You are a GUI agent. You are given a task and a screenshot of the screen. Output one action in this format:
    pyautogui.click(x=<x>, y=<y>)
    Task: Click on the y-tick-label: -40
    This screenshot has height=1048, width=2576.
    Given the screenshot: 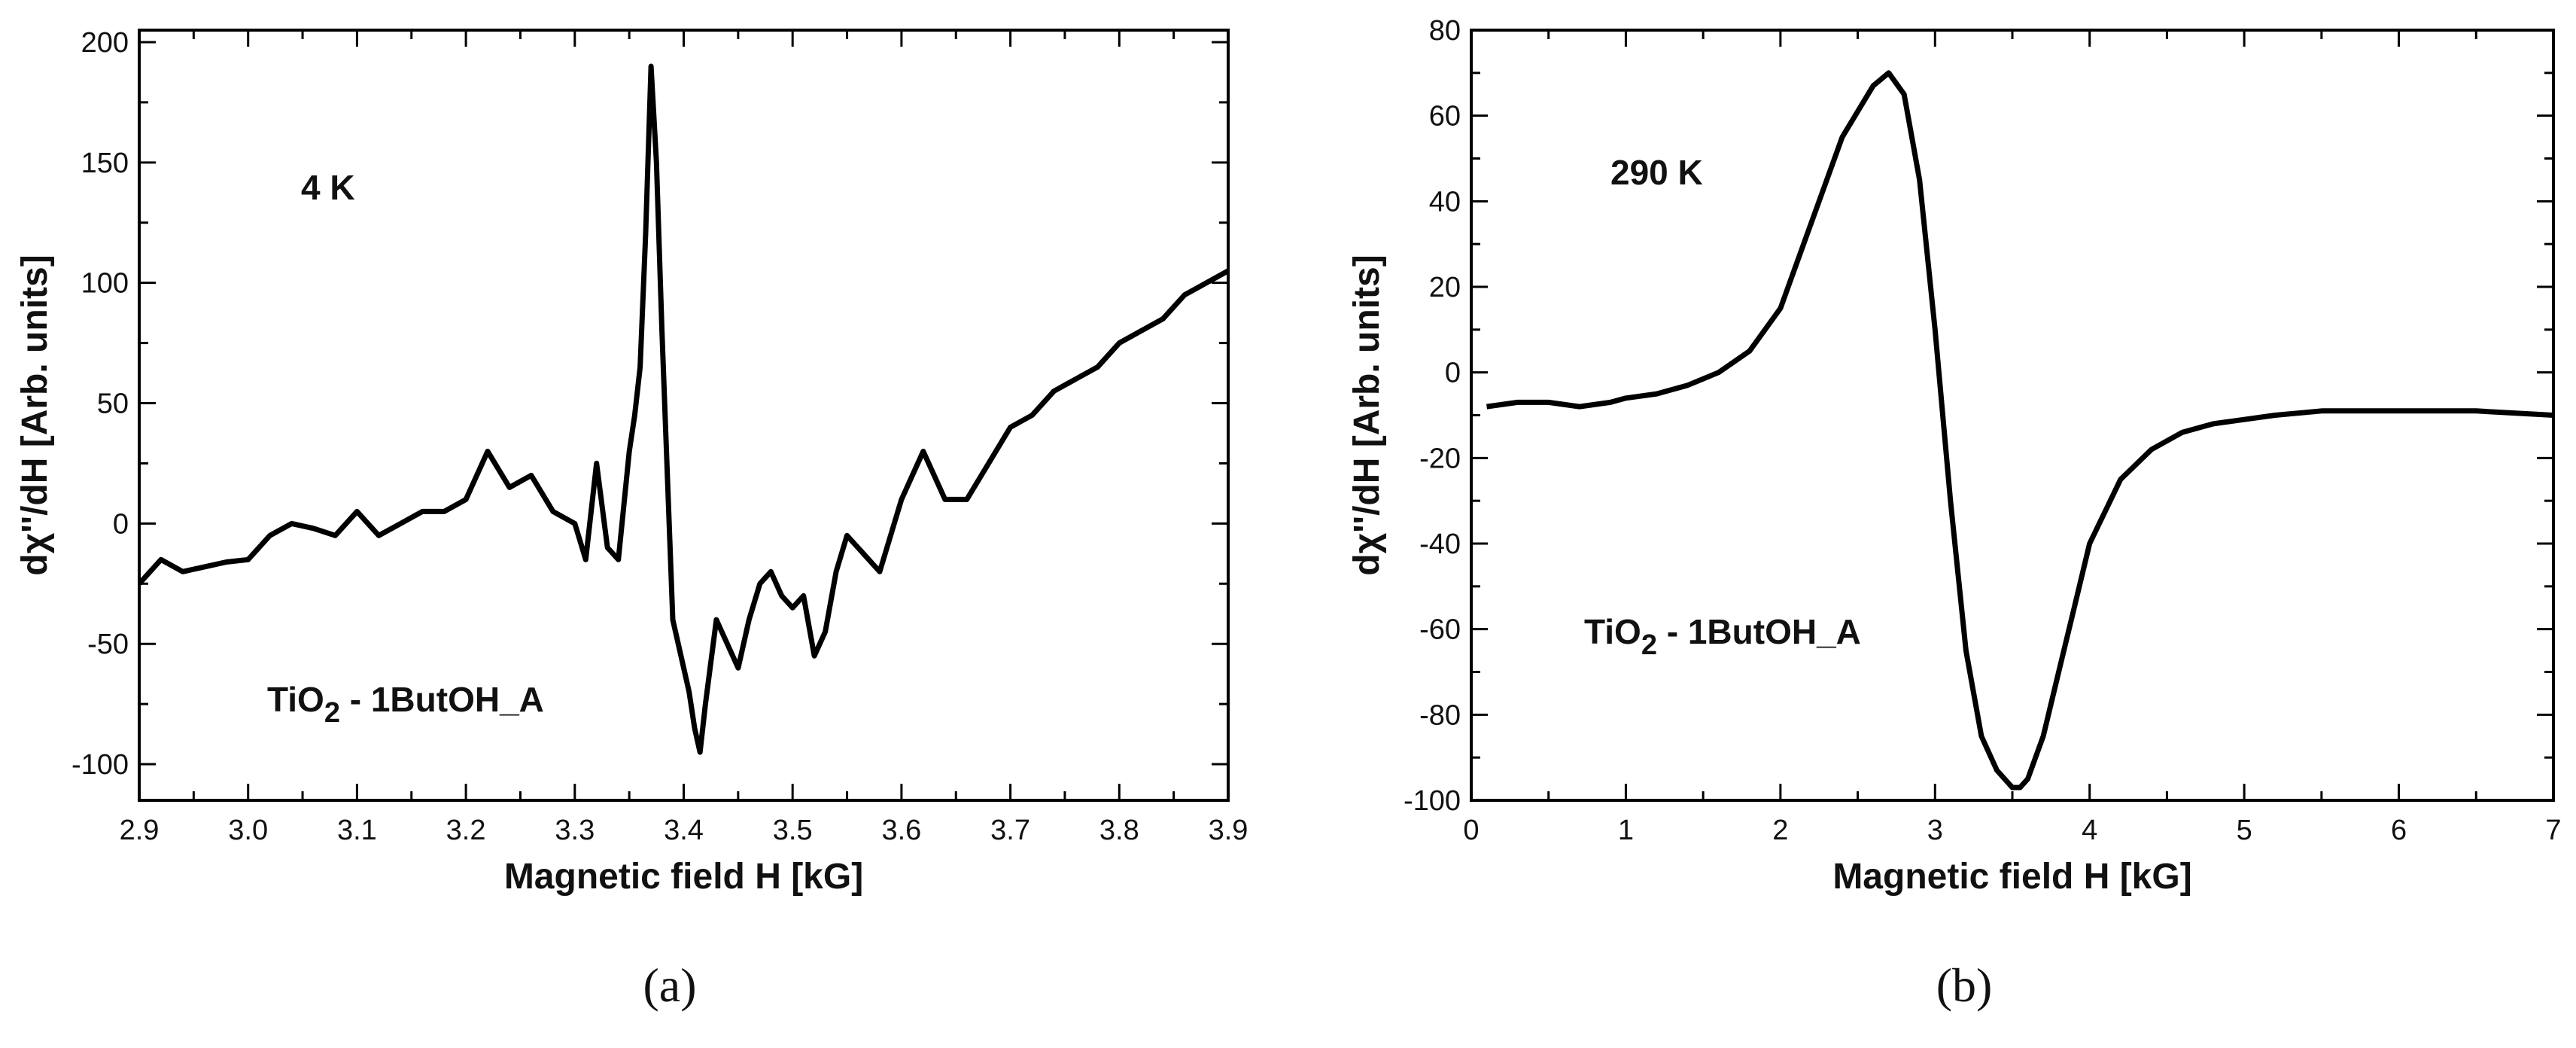 What is the action you would take?
    pyautogui.click(x=1440, y=544)
    